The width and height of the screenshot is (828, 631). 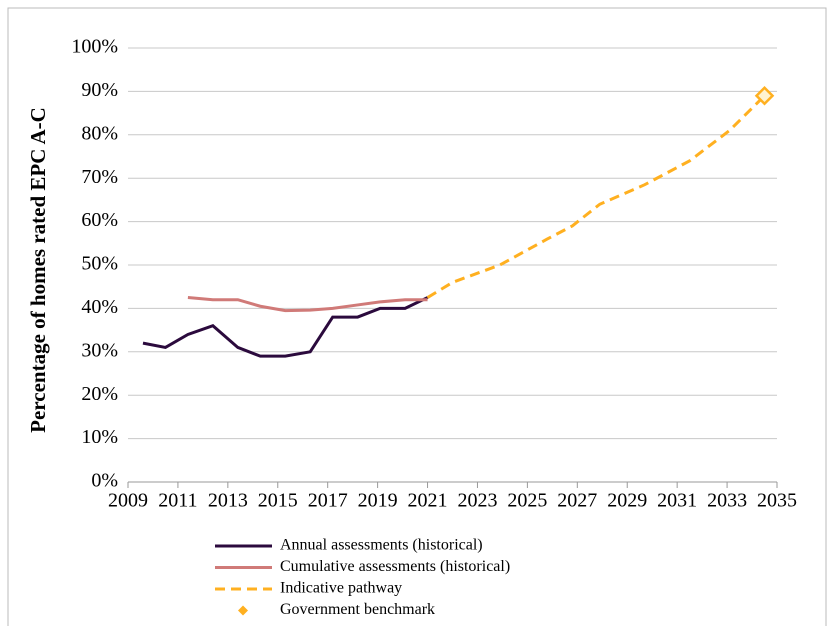 What do you see at coordinates (94, 47) in the screenshot?
I see `y-tick-label: 100%` at bounding box center [94, 47].